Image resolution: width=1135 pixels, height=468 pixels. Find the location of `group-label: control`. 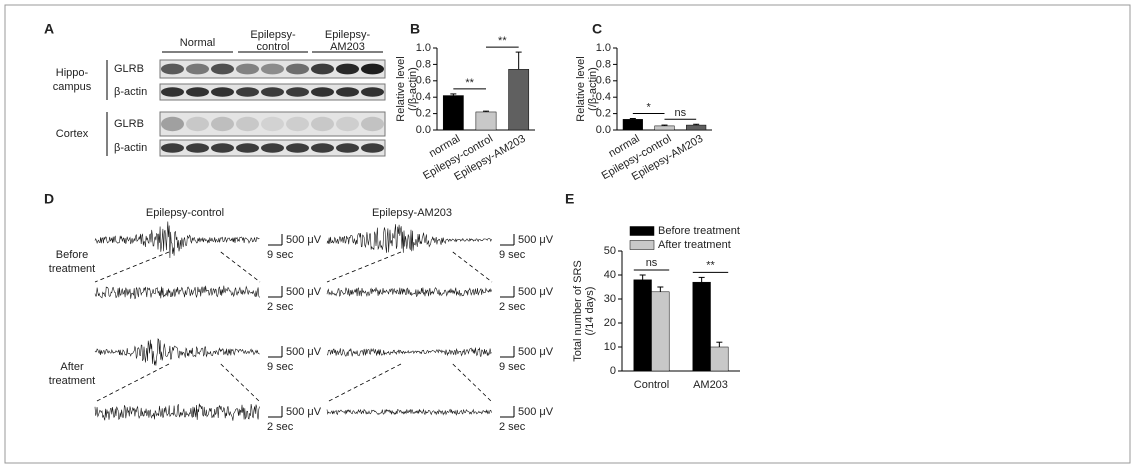

group-label: control is located at coordinates (272, 47).